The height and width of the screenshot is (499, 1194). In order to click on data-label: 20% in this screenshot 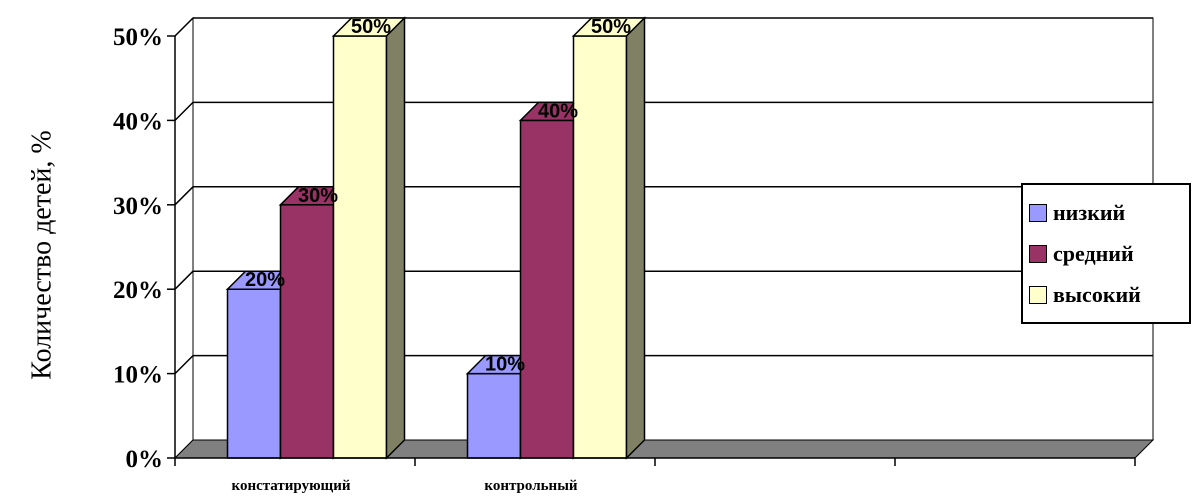, I will do `click(265, 280)`.